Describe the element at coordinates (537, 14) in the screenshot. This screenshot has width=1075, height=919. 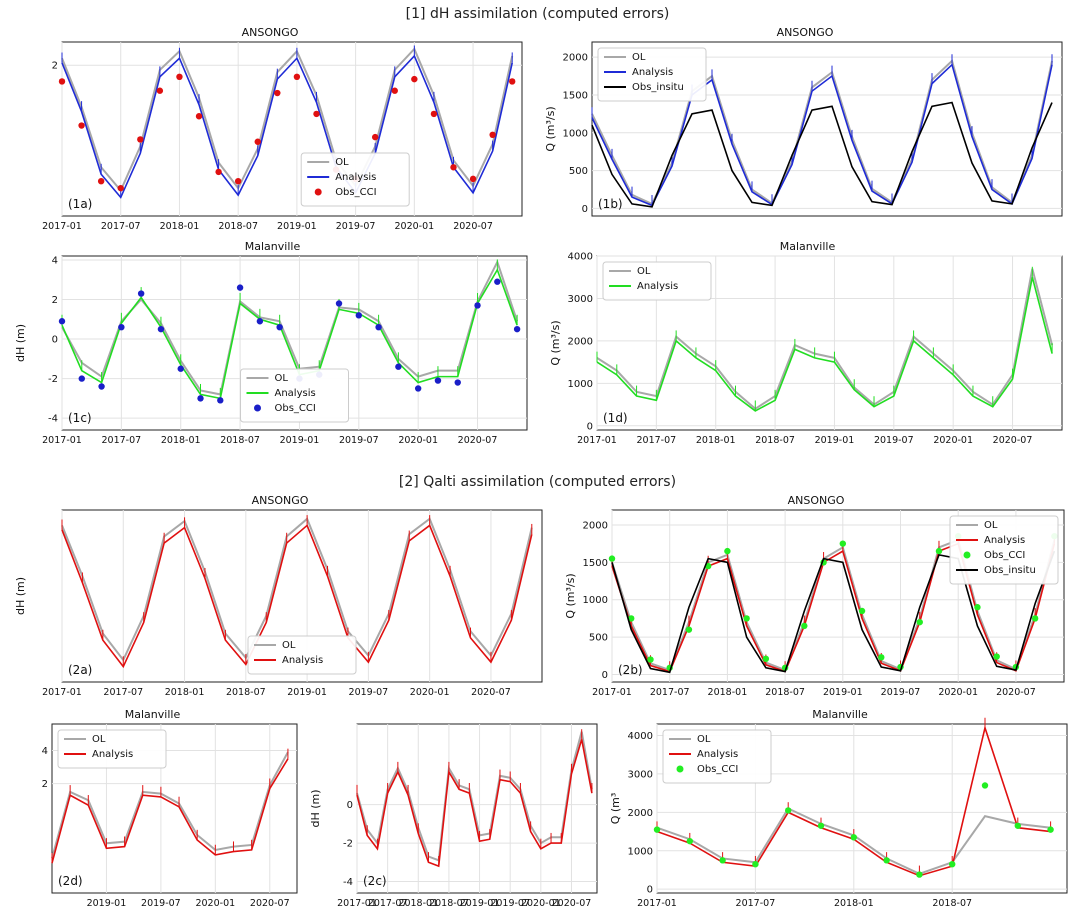
I see `heading-dh: [1] dH assimilation (computed errors)` at that location.